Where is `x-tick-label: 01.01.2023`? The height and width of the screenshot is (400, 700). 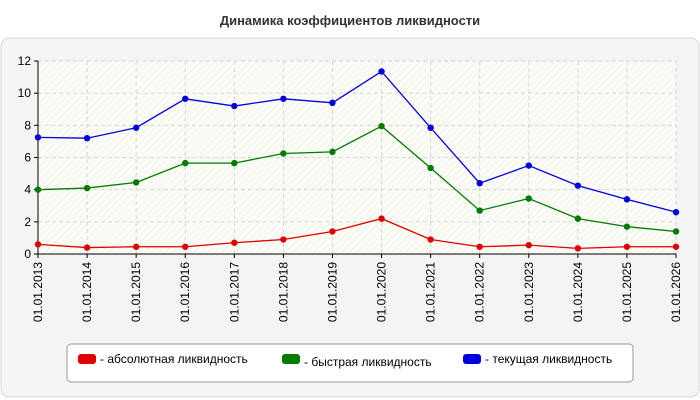 x-tick-label: 01.01.2023 is located at coordinates (529, 292).